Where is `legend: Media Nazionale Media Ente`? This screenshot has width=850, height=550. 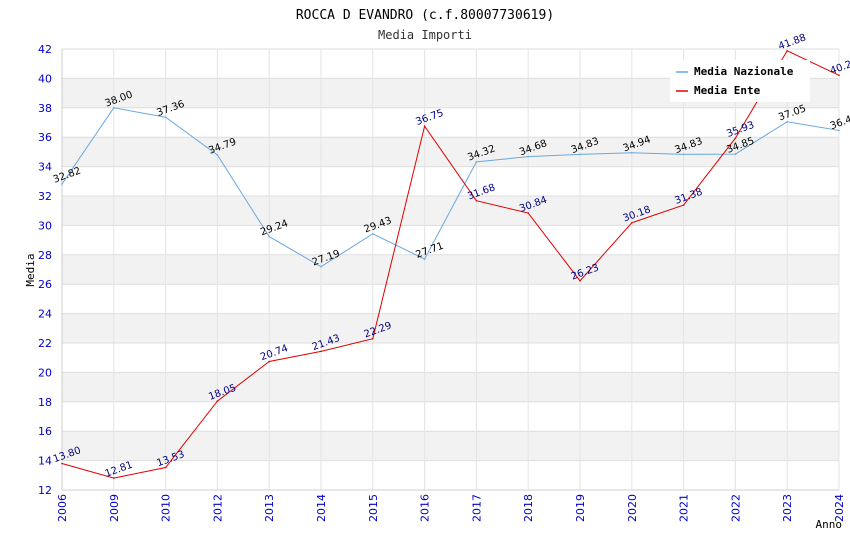
legend: Media Nazionale Media Ente is located at coordinates (740, 81).